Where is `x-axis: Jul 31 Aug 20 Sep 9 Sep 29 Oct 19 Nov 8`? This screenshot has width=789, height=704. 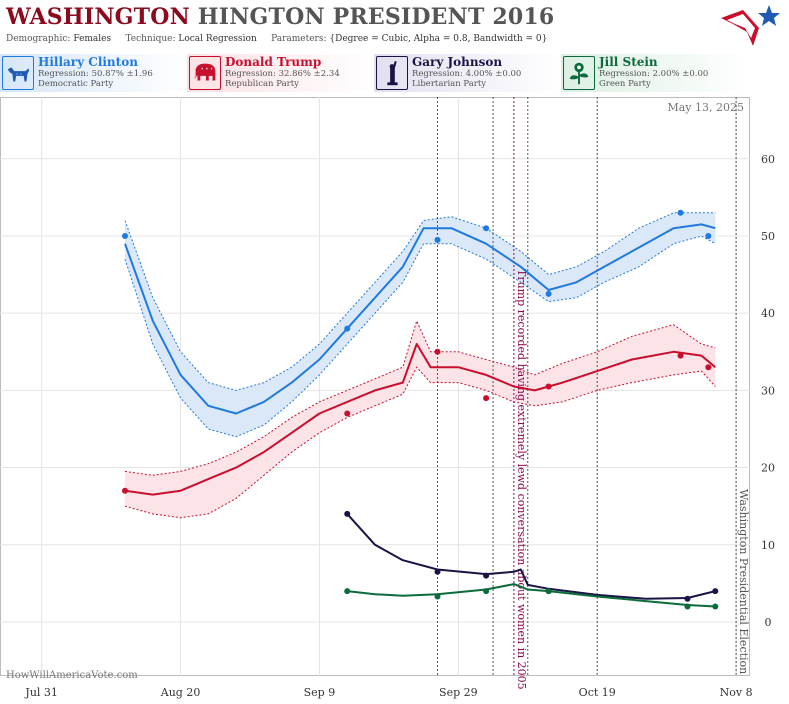 x-axis: Jul 31 Aug 20 Sep 9 Sep 29 Oct 19 Nov 8 is located at coordinates (388, 692).